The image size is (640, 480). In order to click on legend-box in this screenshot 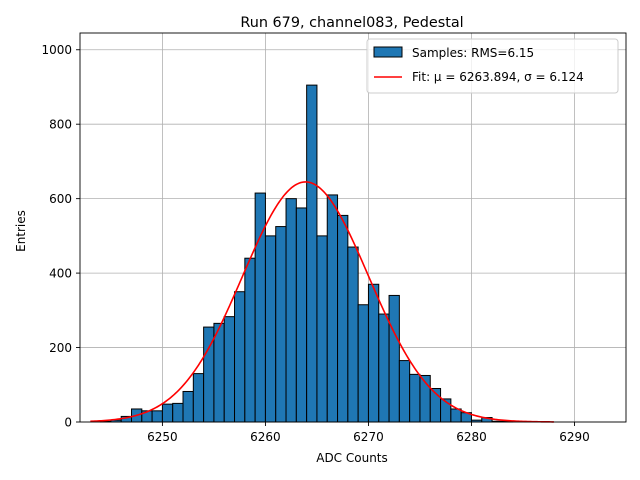, I will do `click(492, 66)`.